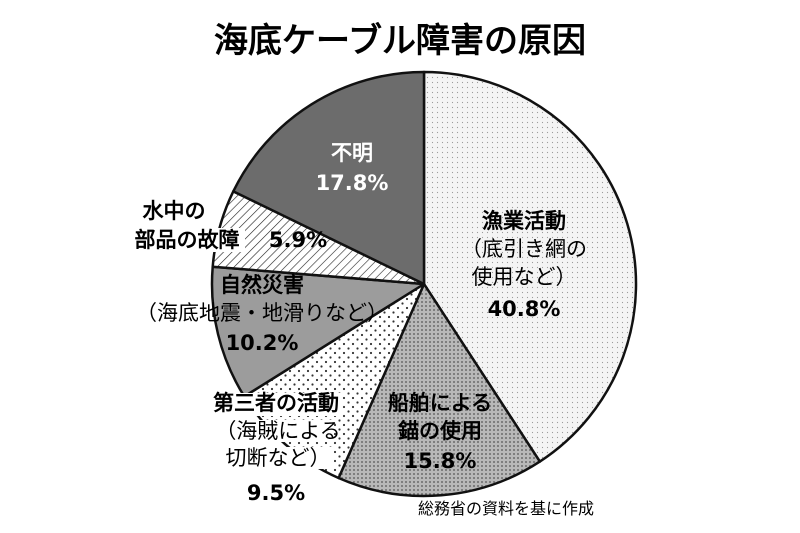 The image size is (800, 533). Describe the element at coordinates (298, 240) in the screenshot. I see `value-label-component-failure: 5.9%` at that location.